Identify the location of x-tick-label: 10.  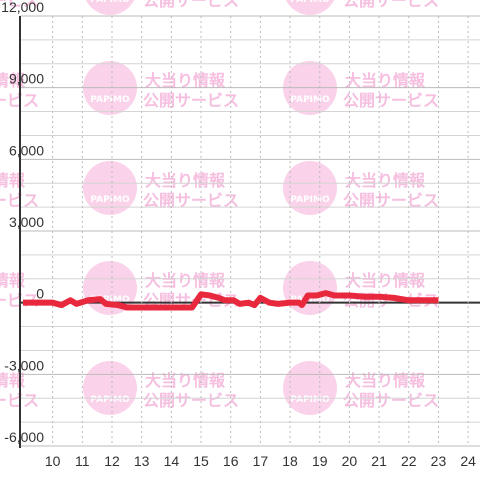
(53, 461).